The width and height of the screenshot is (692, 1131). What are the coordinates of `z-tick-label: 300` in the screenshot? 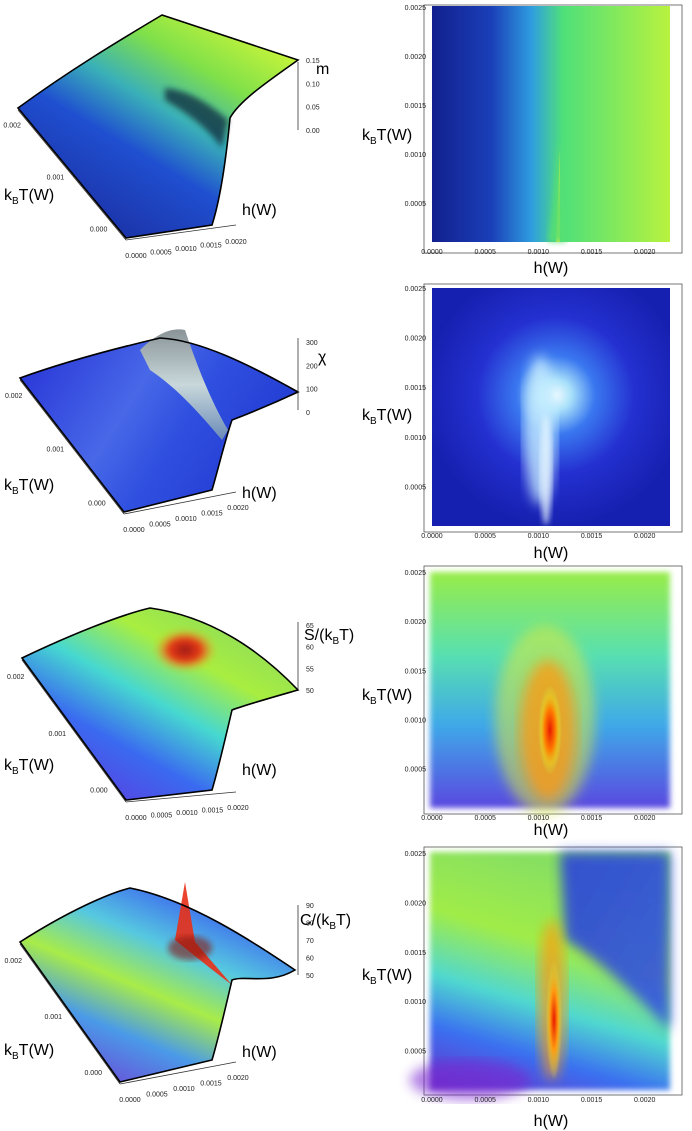 It's located at (312, 343).